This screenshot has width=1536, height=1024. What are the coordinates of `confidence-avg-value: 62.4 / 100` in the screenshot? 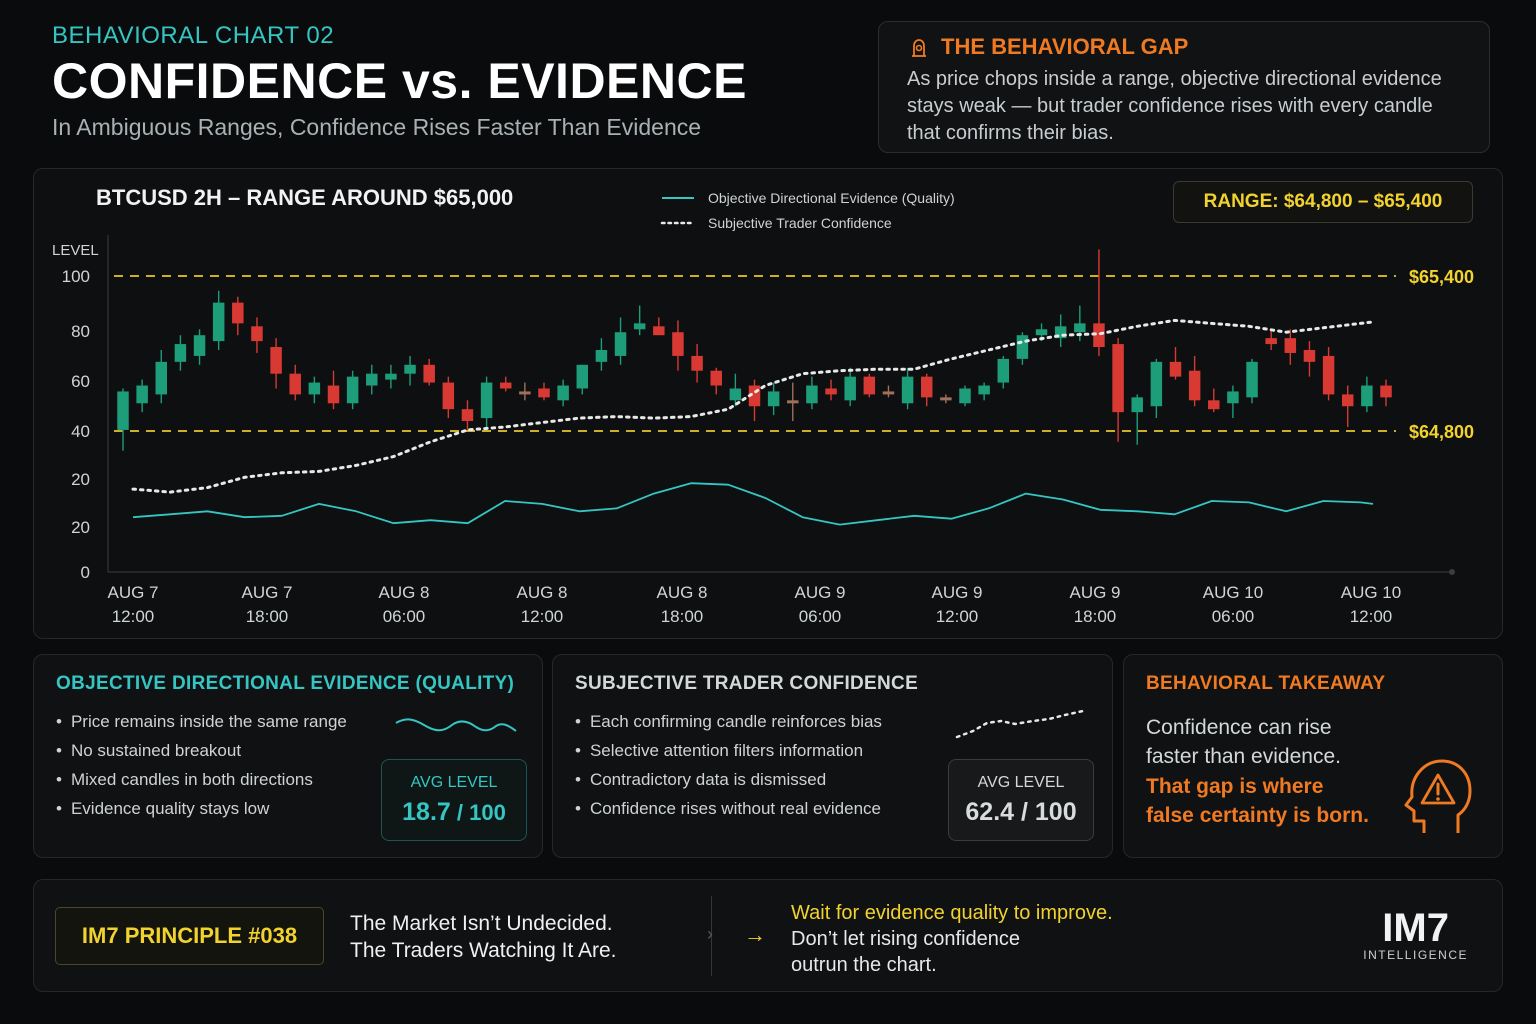 It's located at (1021, 811).